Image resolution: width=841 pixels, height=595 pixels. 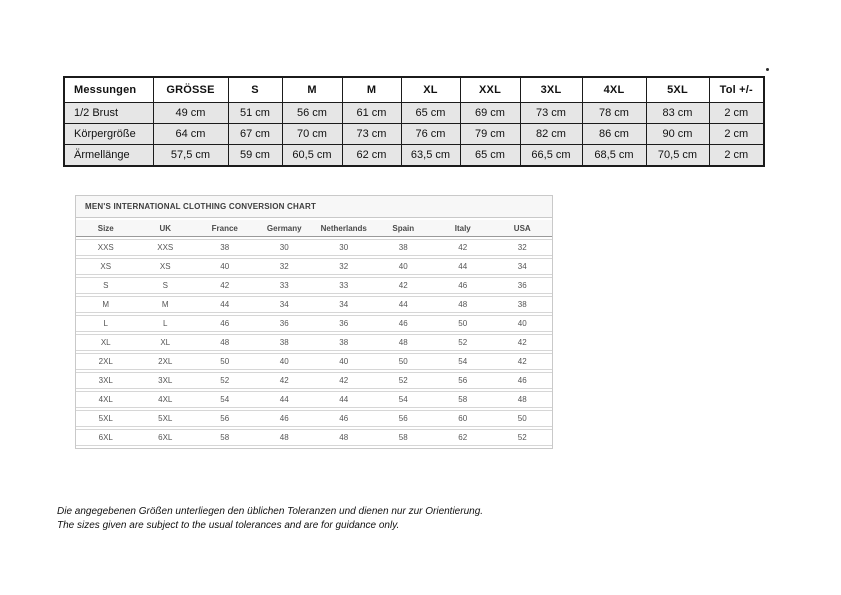 What do you see at coordinates (677, 155) in the screenshot?
I see `measurement-value-cell: 70,5 cm` at bounding box center [677, 155].